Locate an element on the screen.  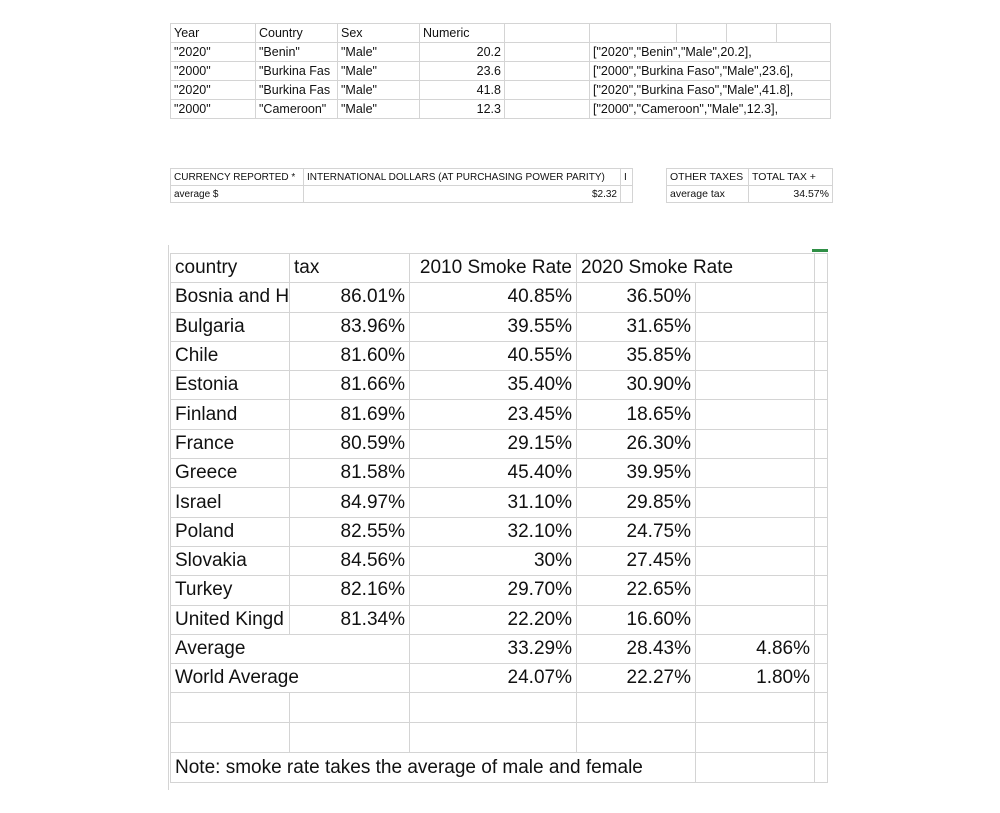
cell-2020-rate: 35.85% is located at coordinates (636, 356).